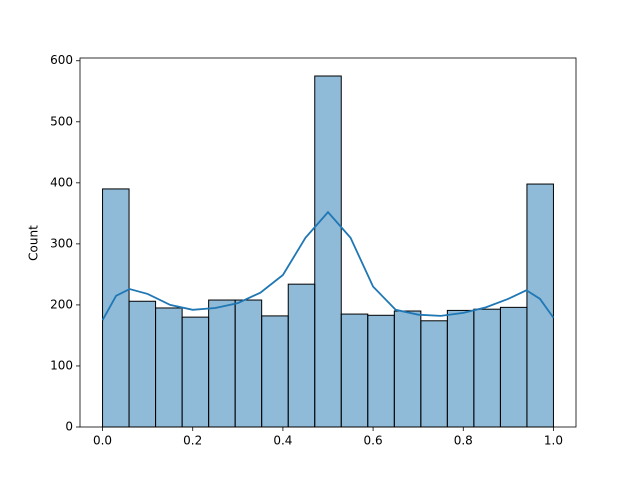  I want to click on x-tick-label: 0.6, so click(373, 441).